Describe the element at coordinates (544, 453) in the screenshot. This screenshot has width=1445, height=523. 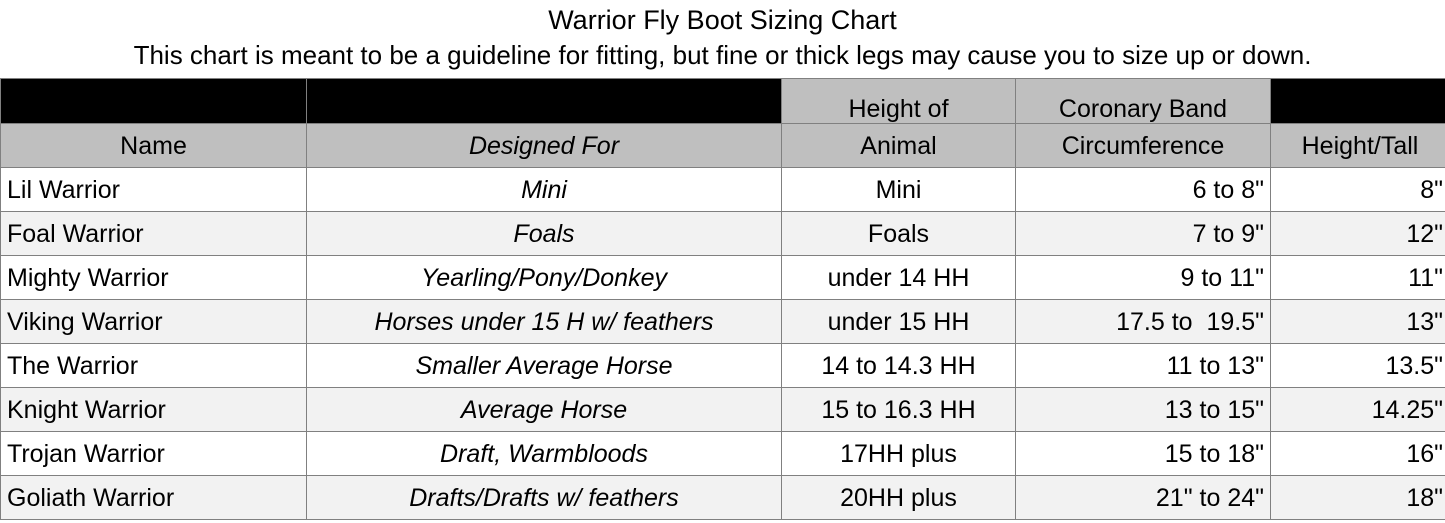
I see `cell-designed-for: Draft, Warmbloods` at that location.